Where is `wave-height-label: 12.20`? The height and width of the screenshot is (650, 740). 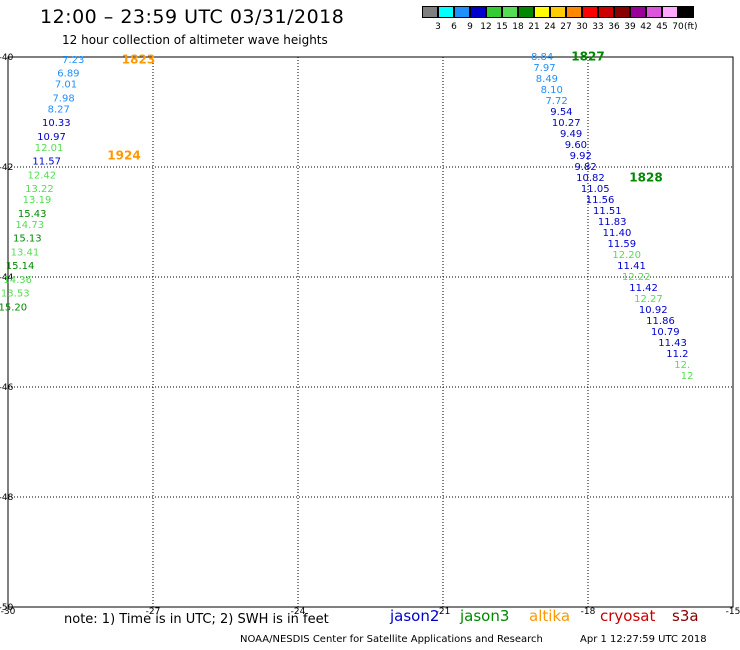
wave-height-label: 12.20 is located at coordinates (626, 255).